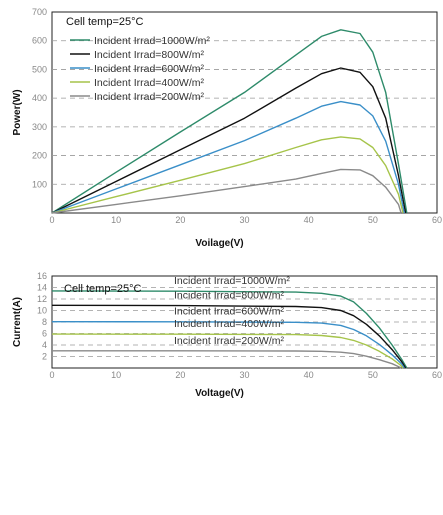 The width and height of the screenshot is (443, 515). I want to click on pv-x-tick-label: 50, so click(373, 220).